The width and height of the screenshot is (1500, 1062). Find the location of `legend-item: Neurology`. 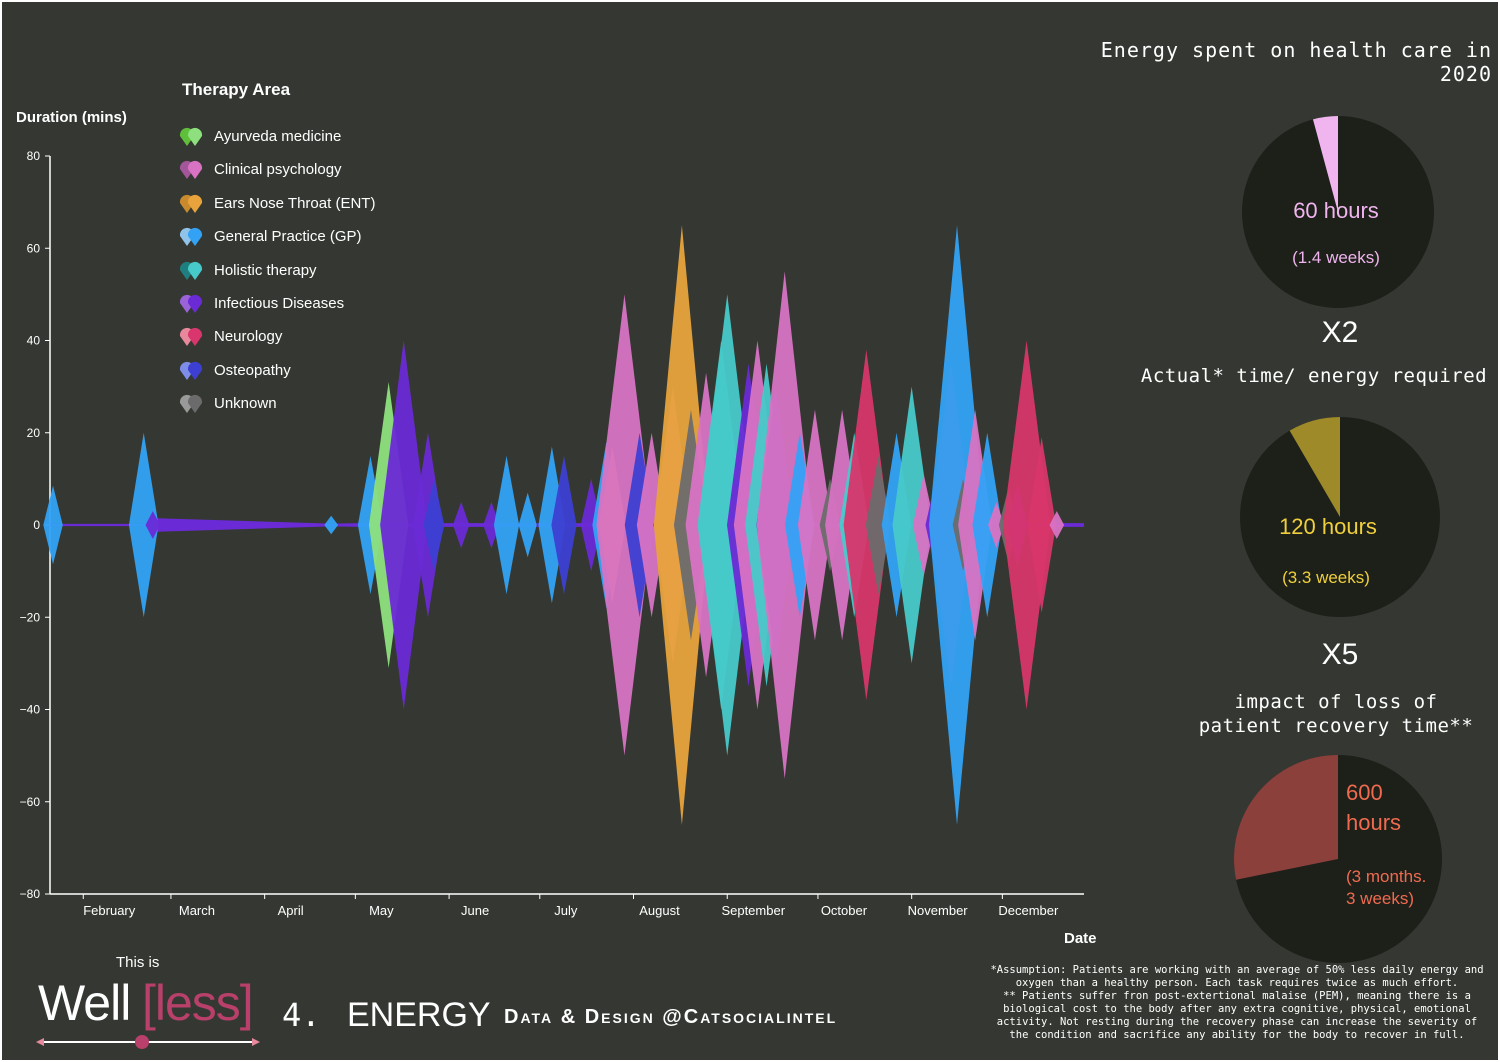

legend-item: Neurology is located at coordinates (302, 337).